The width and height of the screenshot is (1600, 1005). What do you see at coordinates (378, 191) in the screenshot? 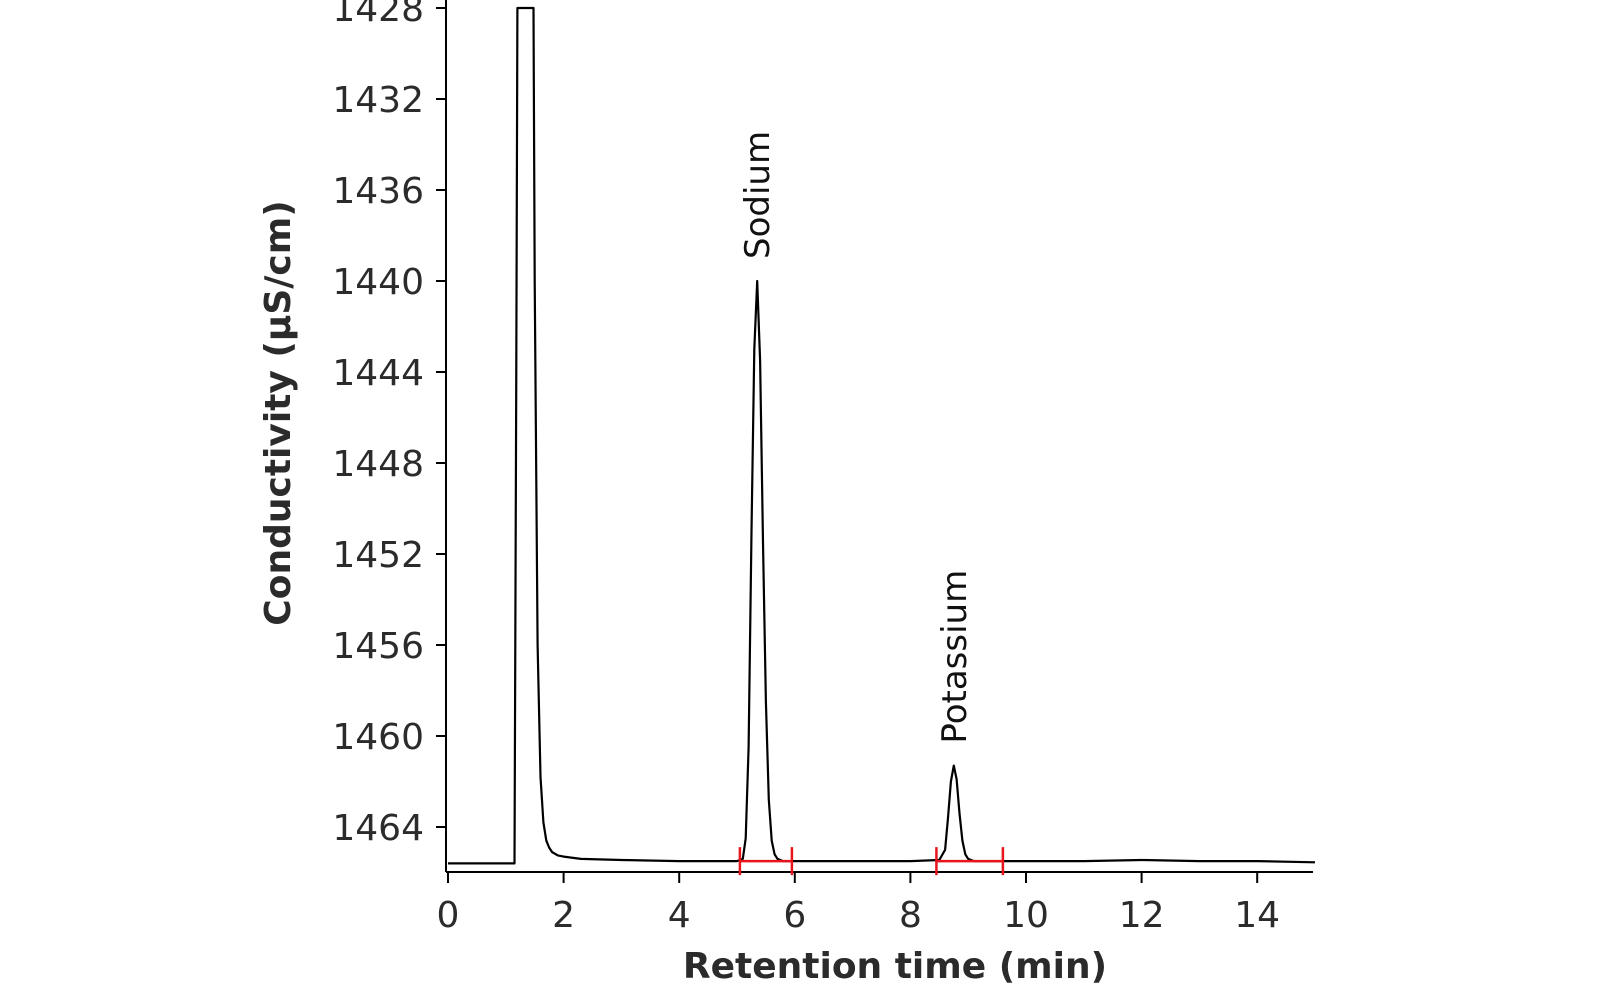
I see `y-tick-label: 1436` at bounding box center [378, 191].